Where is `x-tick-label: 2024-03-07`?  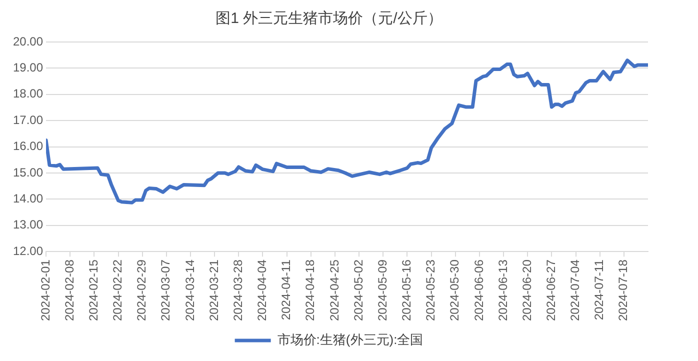 x-tick-label: 2024-03-07 is located at coordinates (165, 290).